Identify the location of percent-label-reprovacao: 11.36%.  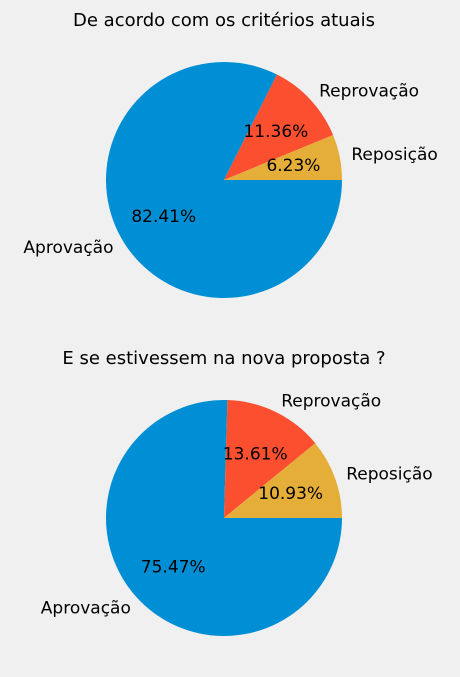
(275, 132).